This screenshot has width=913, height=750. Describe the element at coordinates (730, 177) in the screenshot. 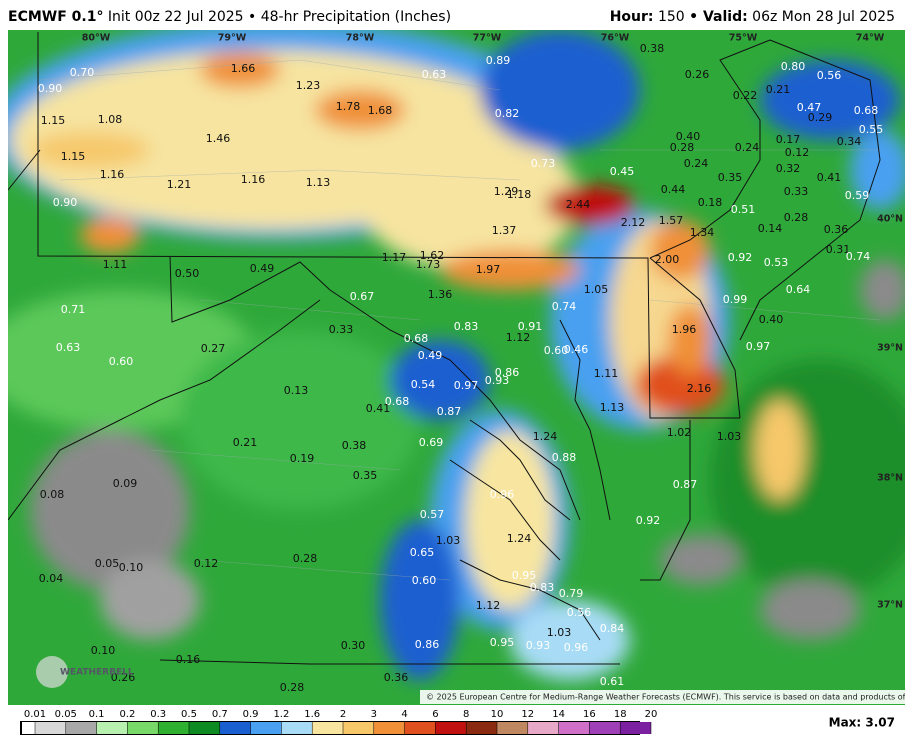

I see `value-label: 0.35` at that location.